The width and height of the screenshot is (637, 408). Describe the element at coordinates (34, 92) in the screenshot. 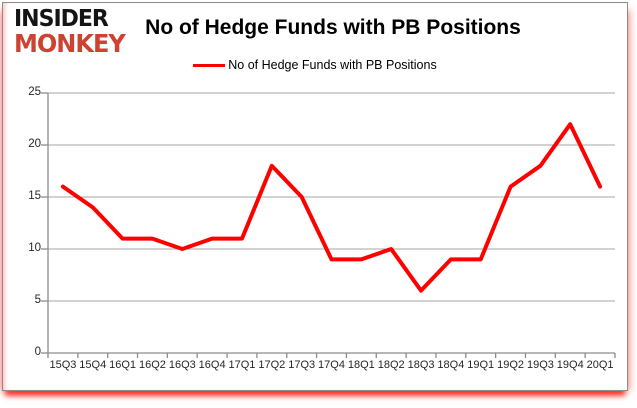

I see `y-axis-label-25: 25` at that location.